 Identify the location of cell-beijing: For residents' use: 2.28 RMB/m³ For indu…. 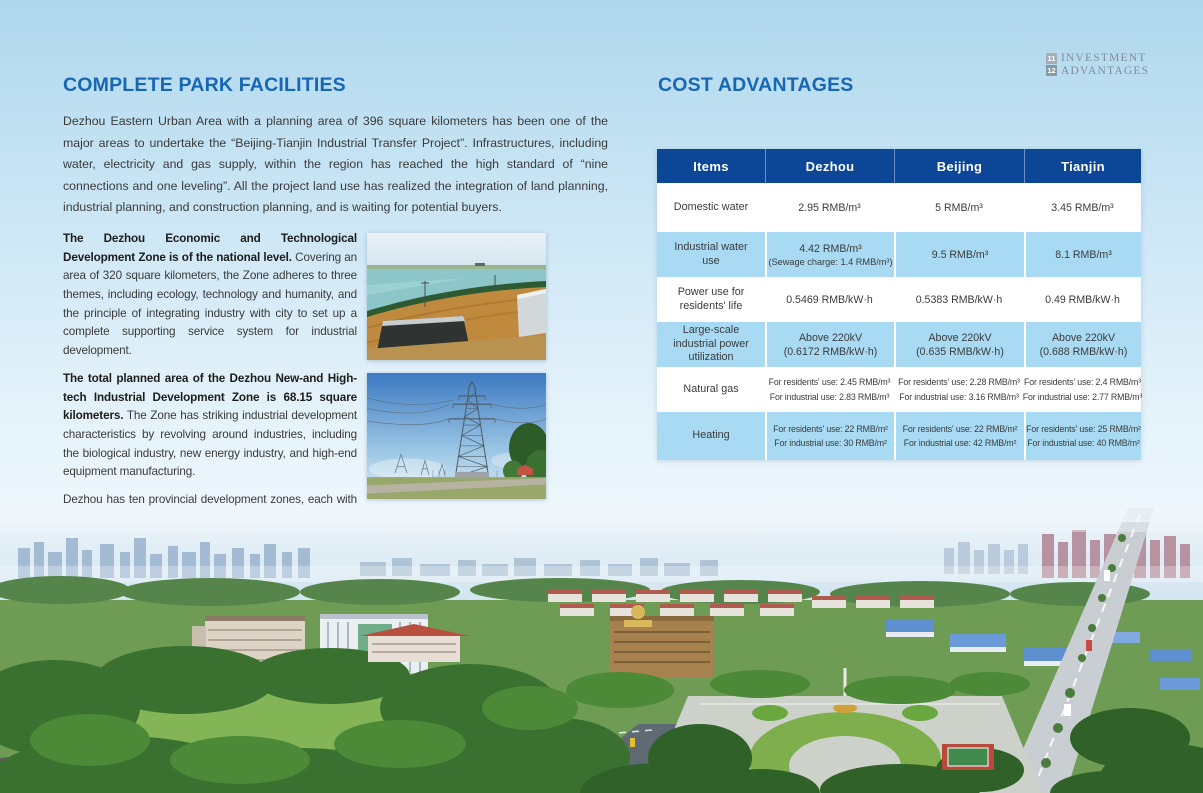
(959, 389).